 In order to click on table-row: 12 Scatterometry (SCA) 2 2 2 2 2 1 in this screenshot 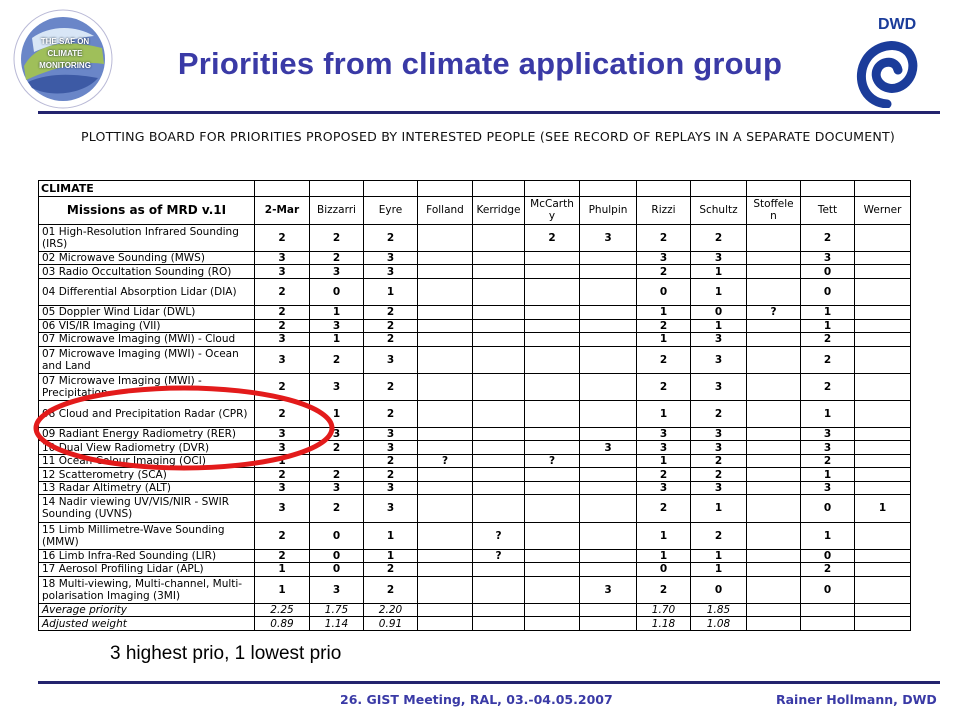, I will do `click(474, 474)`.